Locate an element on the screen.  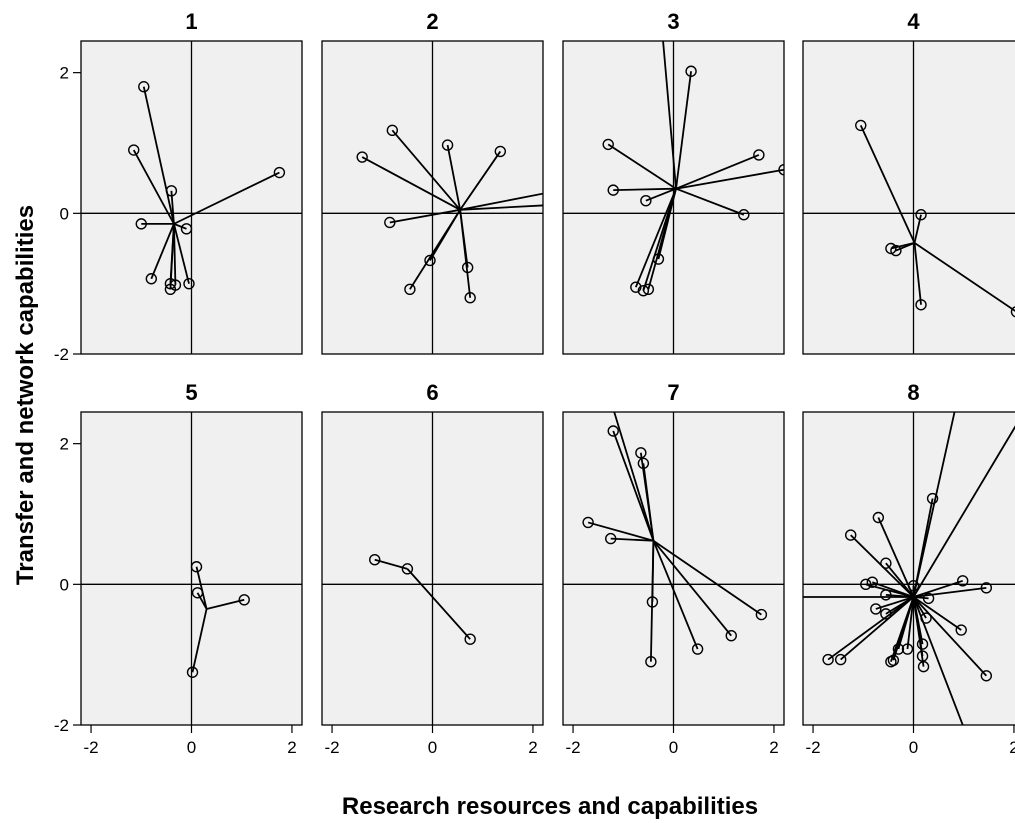
y-tick-label: 2 is located at coordinates (64, 444).